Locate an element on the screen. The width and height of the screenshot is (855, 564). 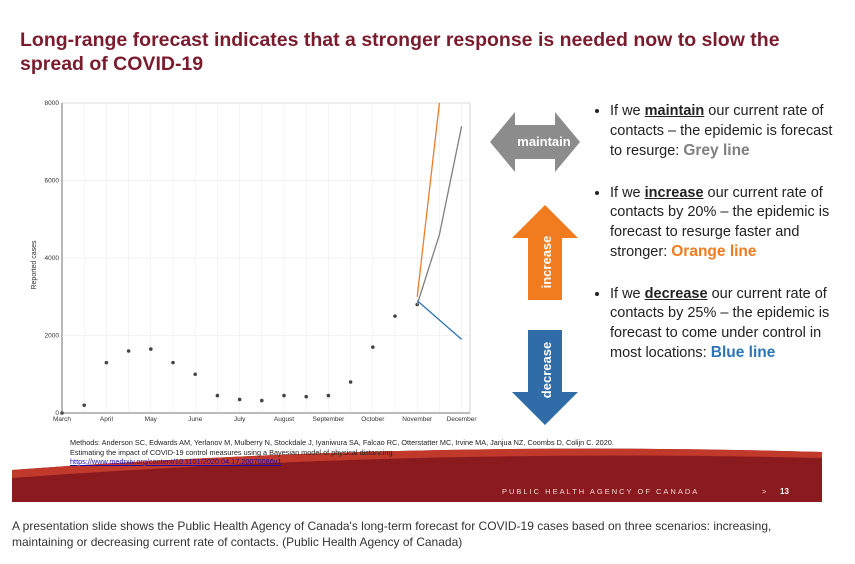
maintain-arrow: maintain is located at coordinates (535, 142).